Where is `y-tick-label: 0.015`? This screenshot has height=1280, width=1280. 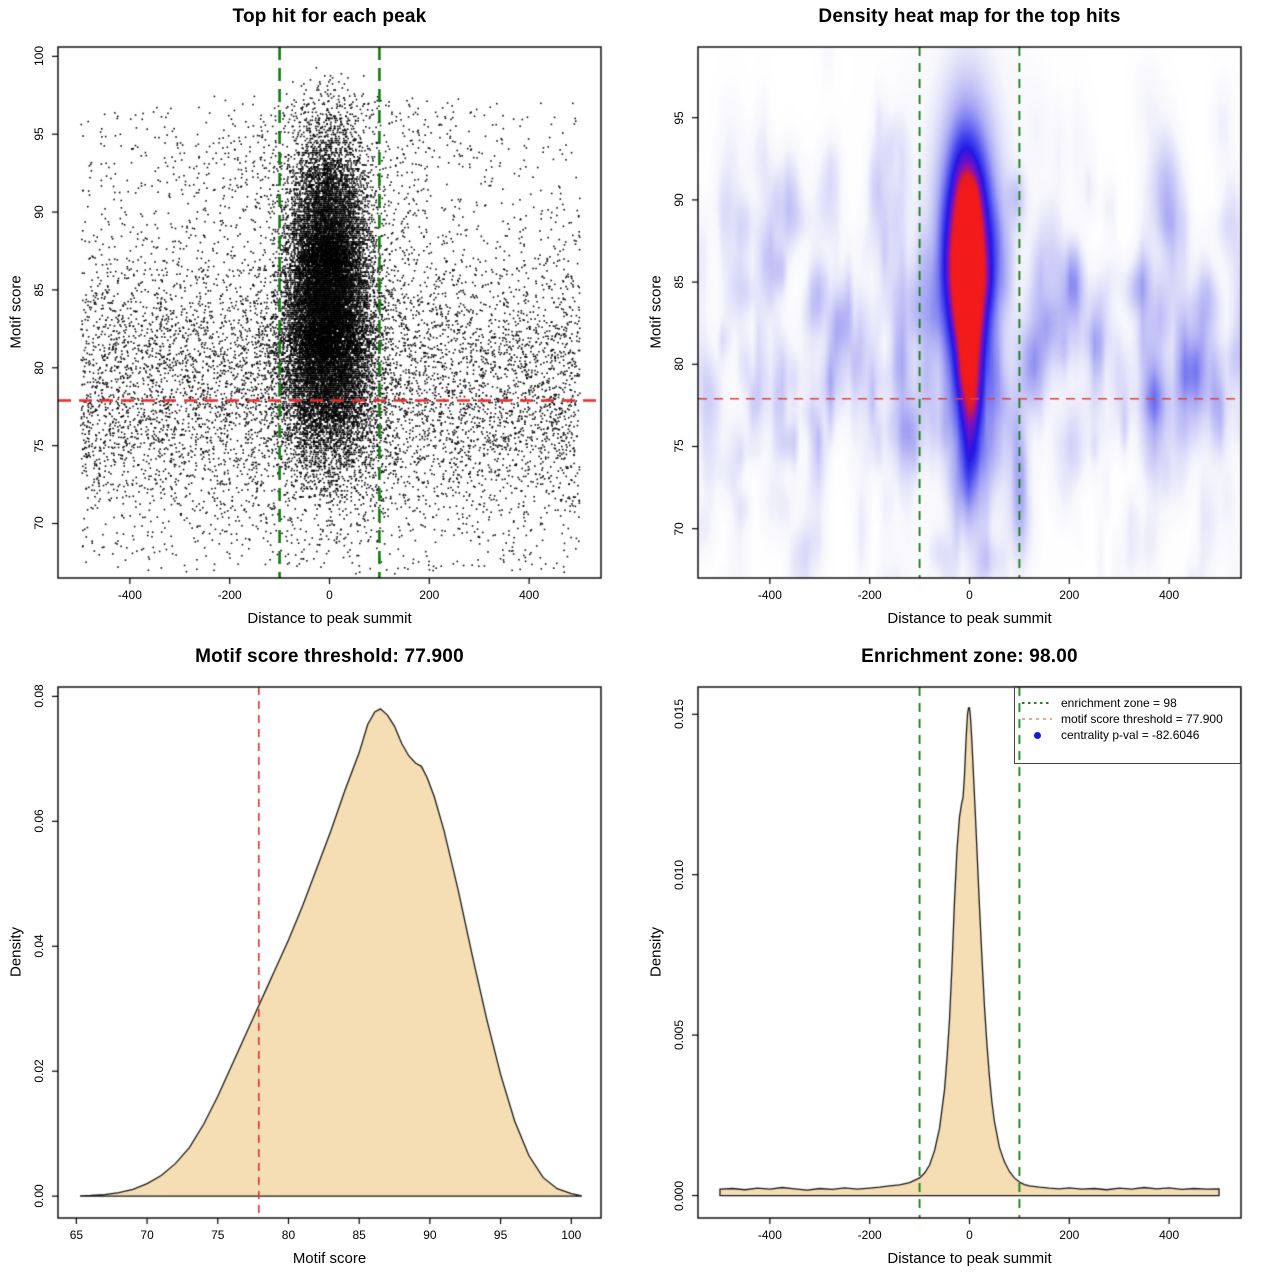 y-tick-label: 0.015 is located at coordinates (679, 714).